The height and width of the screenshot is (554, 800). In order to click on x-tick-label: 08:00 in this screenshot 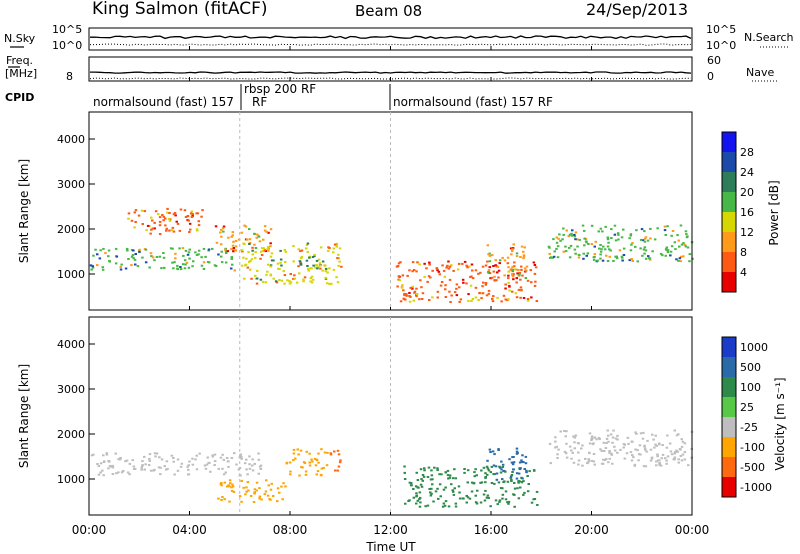, I will do `click(290, 530)`.